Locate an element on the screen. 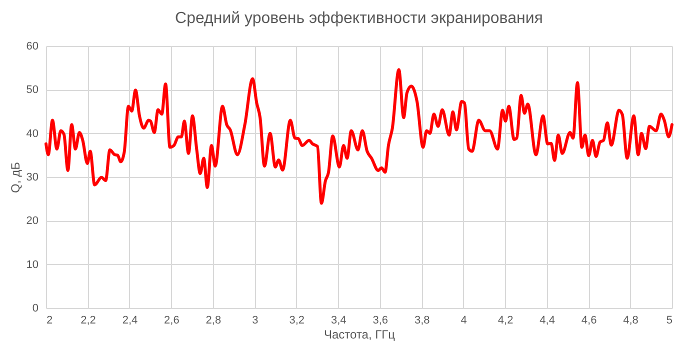 Image resolution: width=692 pixels, height=348 pixels. x-axis-title: Частота, ГГц is located at coordinates (360, 335).